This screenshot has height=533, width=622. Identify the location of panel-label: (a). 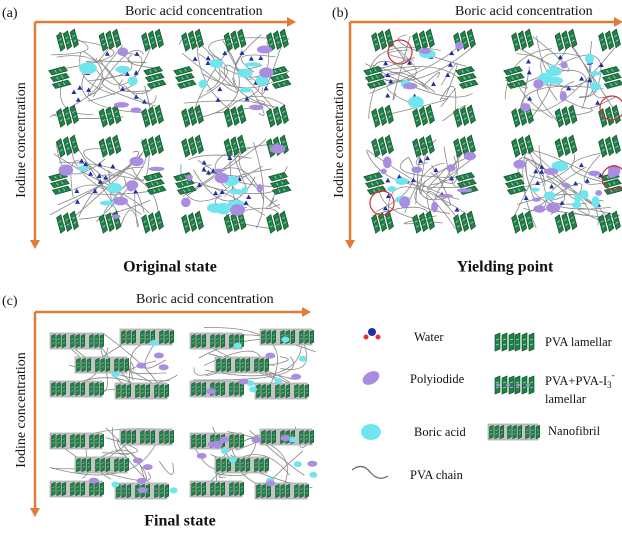
(10, 13).